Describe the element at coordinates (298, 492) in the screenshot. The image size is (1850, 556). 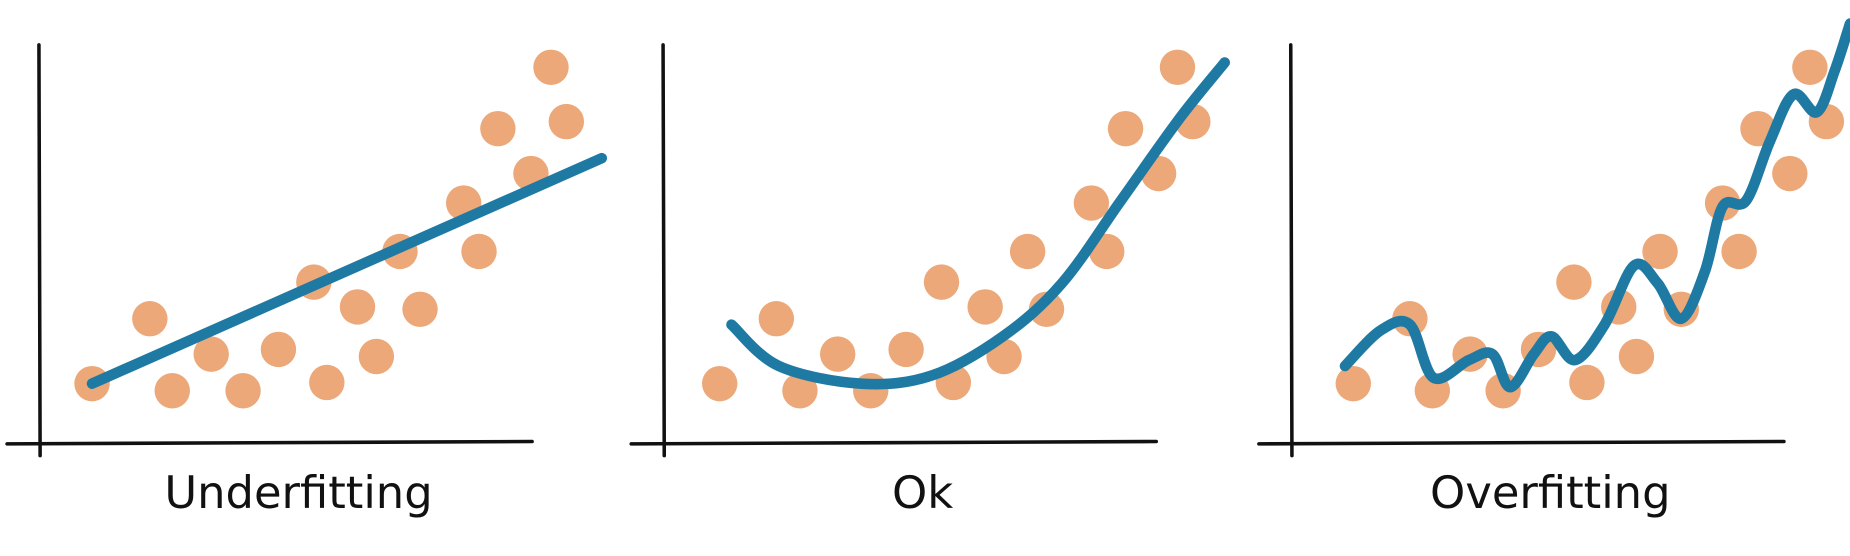
I see `x-axis-label: Underfitting` at that location.